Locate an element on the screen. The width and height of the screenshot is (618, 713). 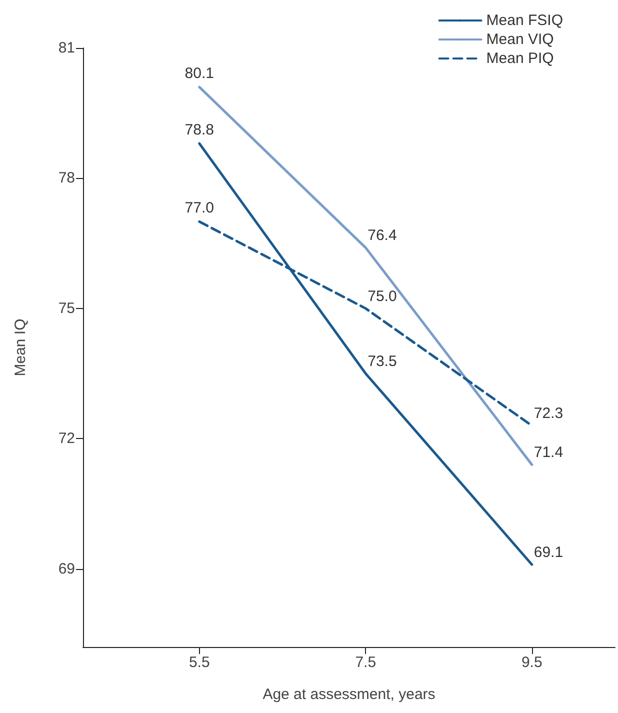
data-label: 76.4 is located at coordinates (382, 235).